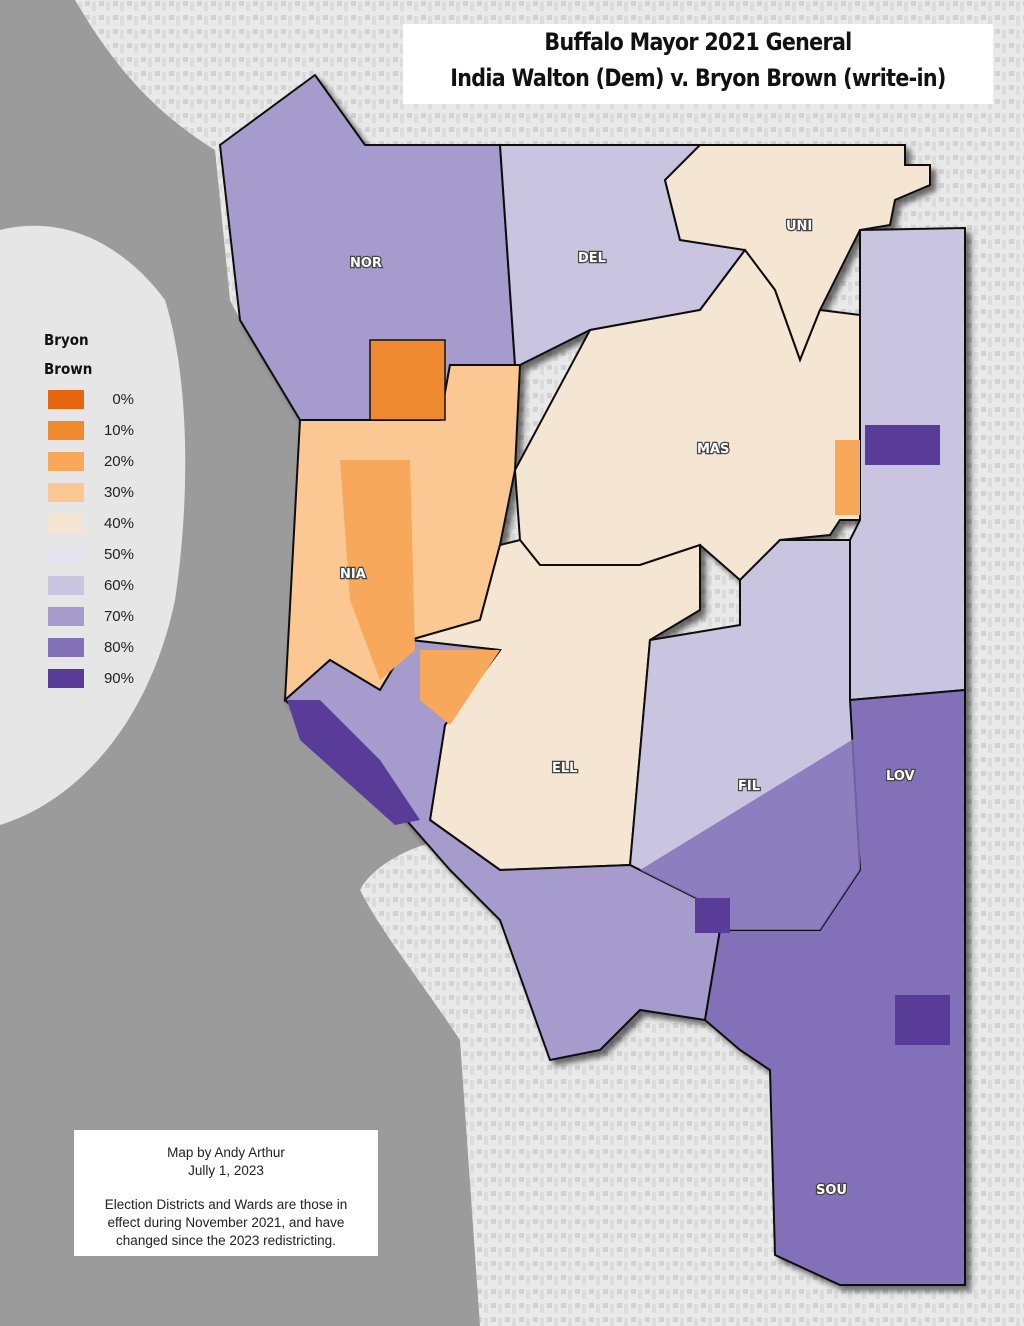  What do you see at coordinates (687, 415) in the screenshot?
I see `ward-mas` at bounding box center [687, 415].